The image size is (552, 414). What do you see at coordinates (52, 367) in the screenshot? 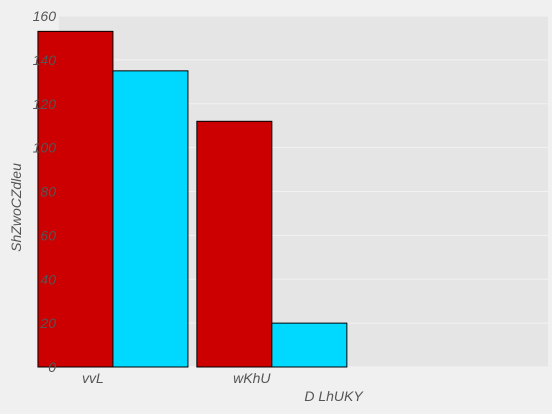
I see `y-tick-label: 0` at bounding box center [52, 367].